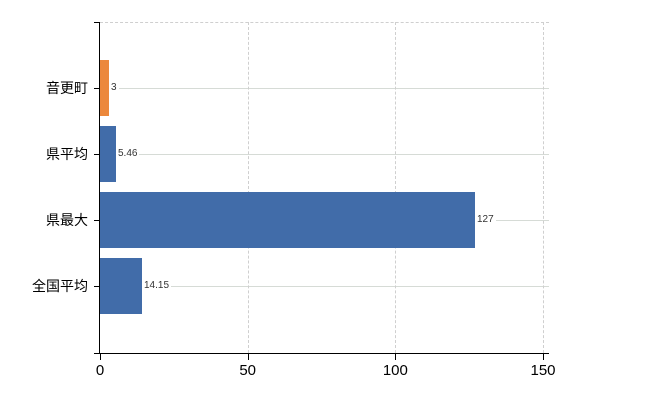  What do you see at coordinates (485, 220) in the screenshot?
I see `bar-value-label: 127` at bounding box center [485, 220].